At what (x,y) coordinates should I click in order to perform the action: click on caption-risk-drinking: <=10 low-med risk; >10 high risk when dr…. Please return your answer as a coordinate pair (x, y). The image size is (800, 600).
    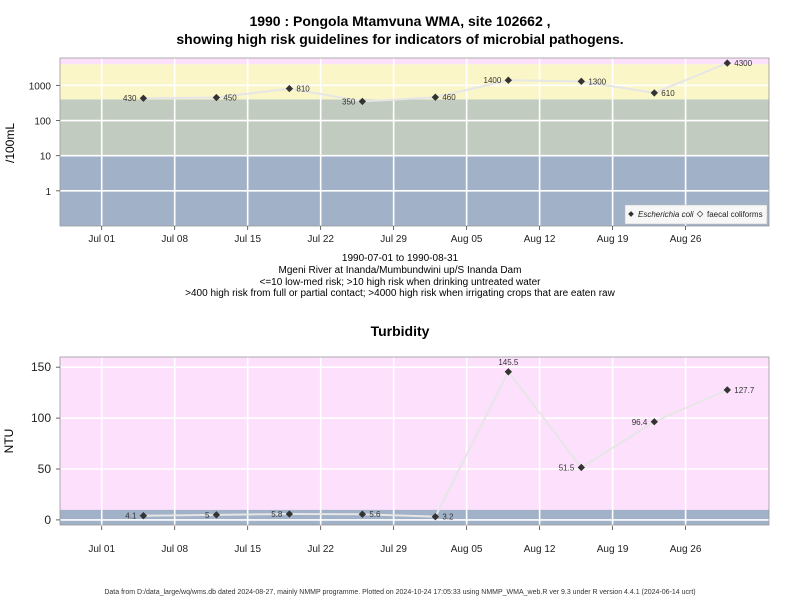
    Looking at the image, I should click on (400, 282).